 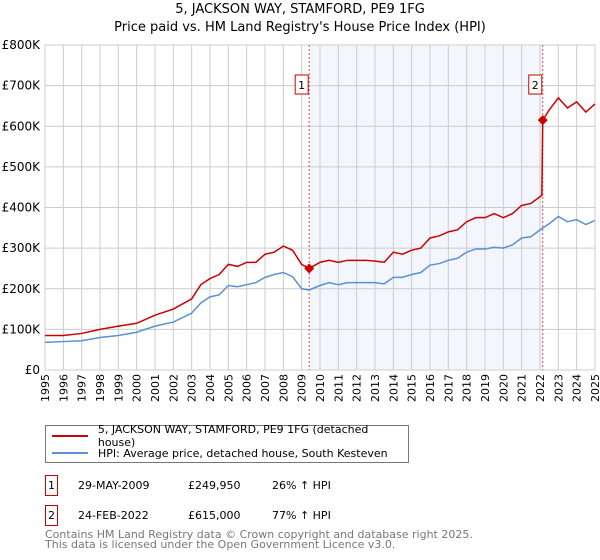 What do you see at coordinates (594, 388) in the screenshot?
I see `x-tick-label: 2025` at bounding box center [594, 388].